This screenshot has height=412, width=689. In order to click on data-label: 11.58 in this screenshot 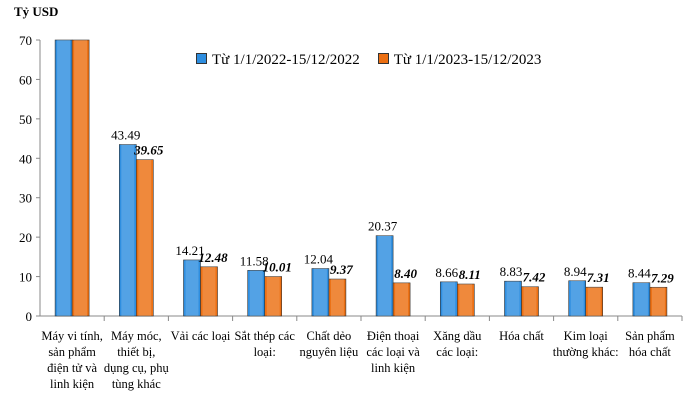, I will do `click(254, 260)`.